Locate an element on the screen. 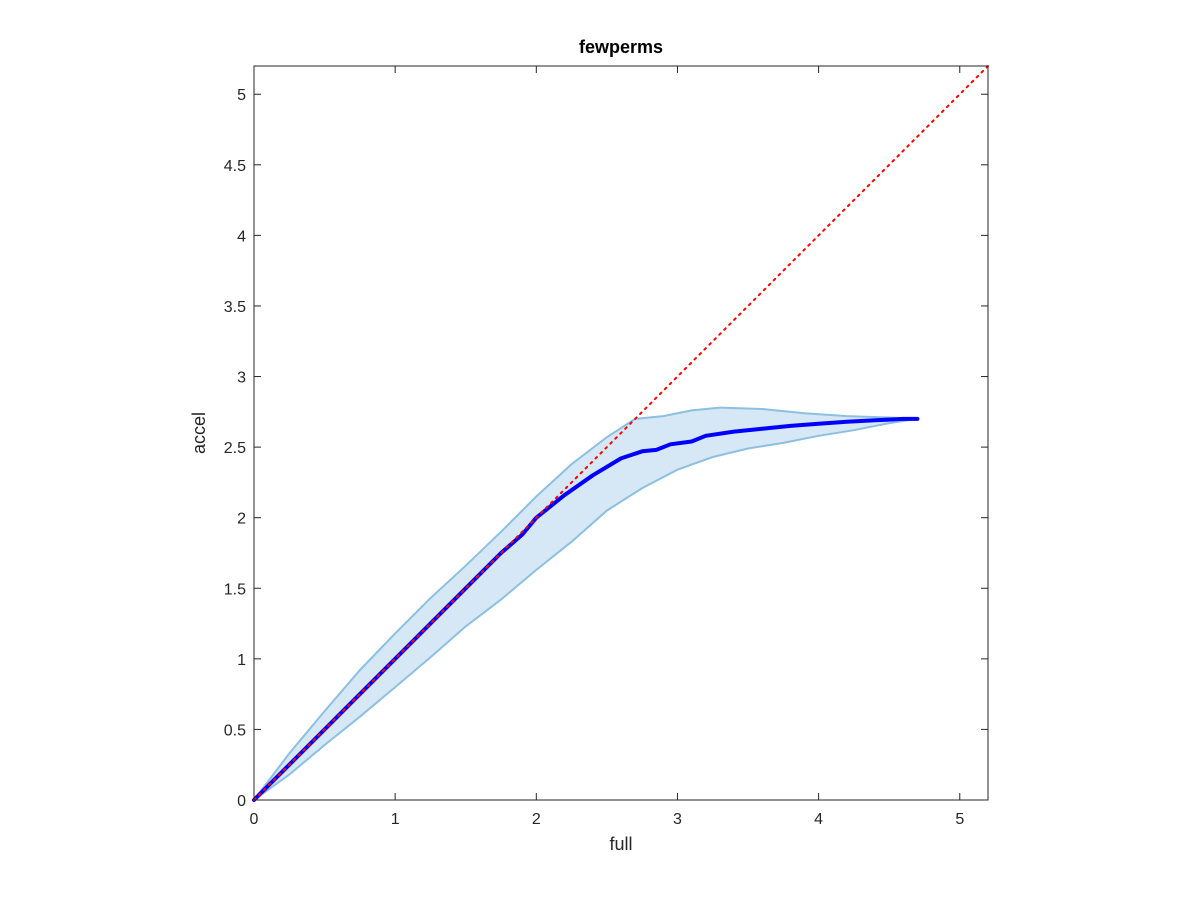 The width and height of the screenshot is (1200, 905). y-tick-label: 4.5 is located at coordinates (235, 166).